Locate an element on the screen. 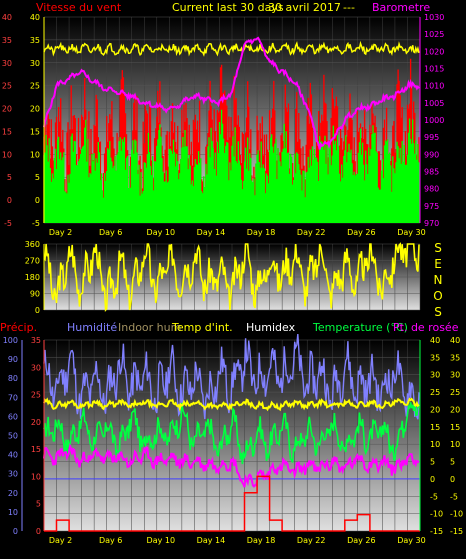 This screenshot has height=559, width=466. y-right2-tick-label: 35 is located at coordinates (455, 357).